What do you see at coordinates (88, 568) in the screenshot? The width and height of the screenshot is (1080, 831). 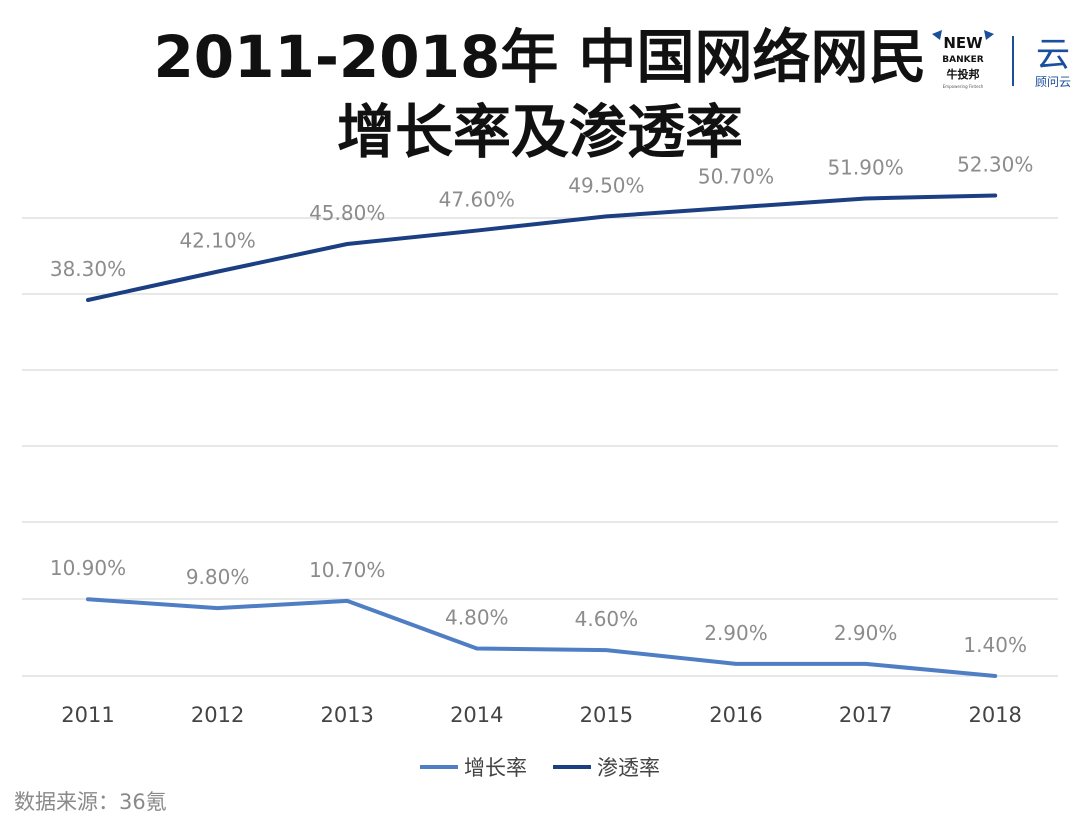 I see `data-label-growth-2011: 10.90%` at bounding box center [88, 568].